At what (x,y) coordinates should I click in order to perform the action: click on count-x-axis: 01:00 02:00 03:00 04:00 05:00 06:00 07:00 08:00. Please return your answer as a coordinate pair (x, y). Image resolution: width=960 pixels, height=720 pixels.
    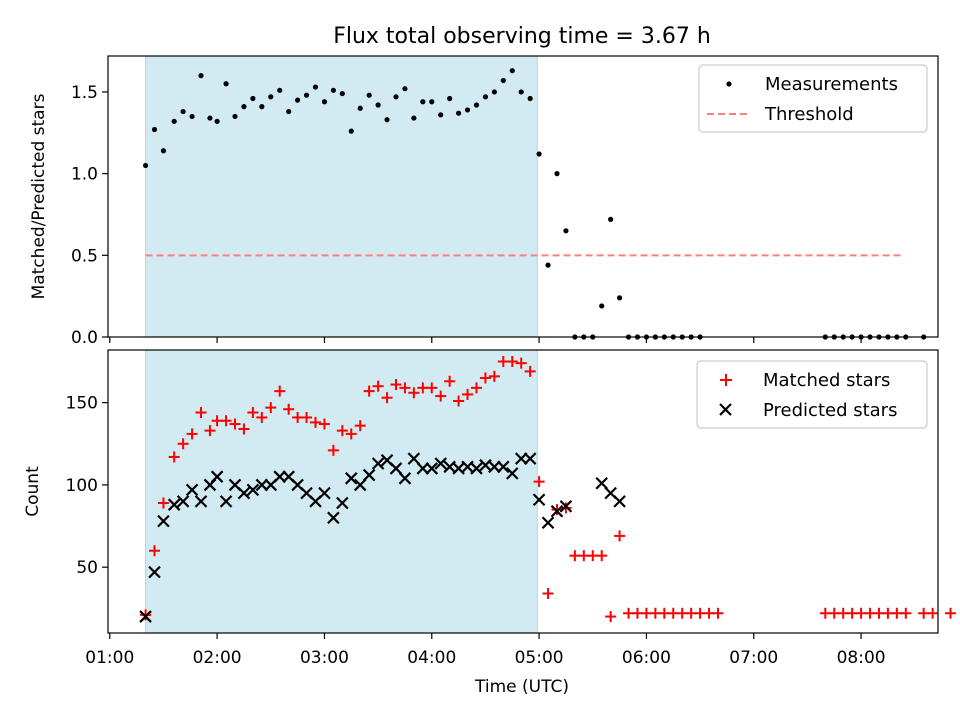
    Looking at the image, I should click on (485, 650).